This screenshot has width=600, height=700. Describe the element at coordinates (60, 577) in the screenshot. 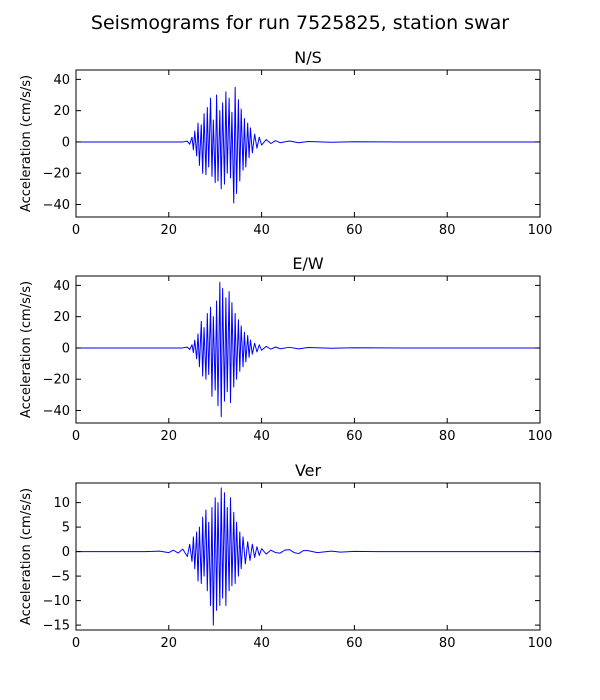

I see `y-tick-label-ver--5: −5` at that location.